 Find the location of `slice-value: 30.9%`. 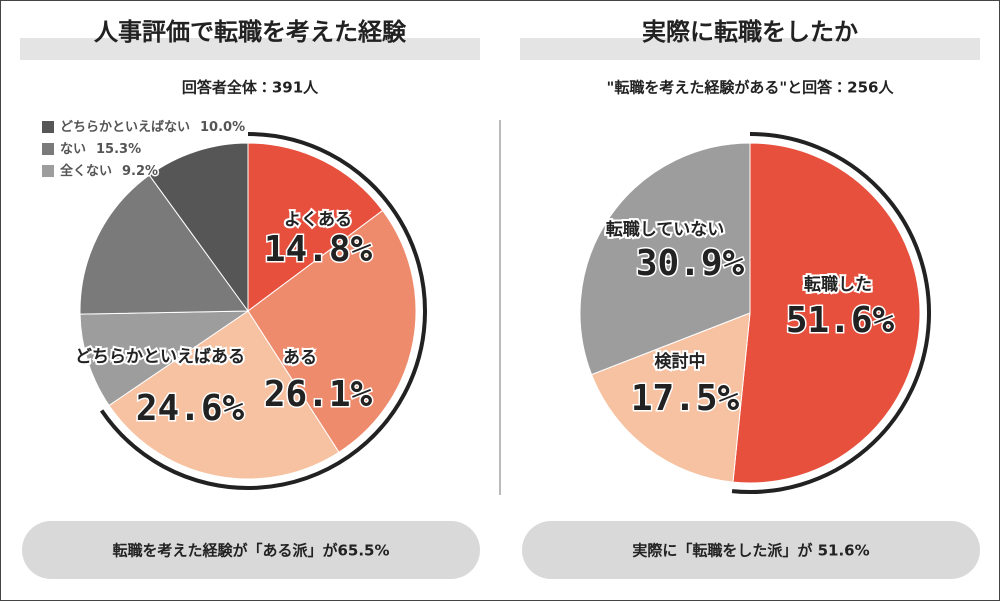

slice-value: 30.9% is located at coordinates (690, 263).